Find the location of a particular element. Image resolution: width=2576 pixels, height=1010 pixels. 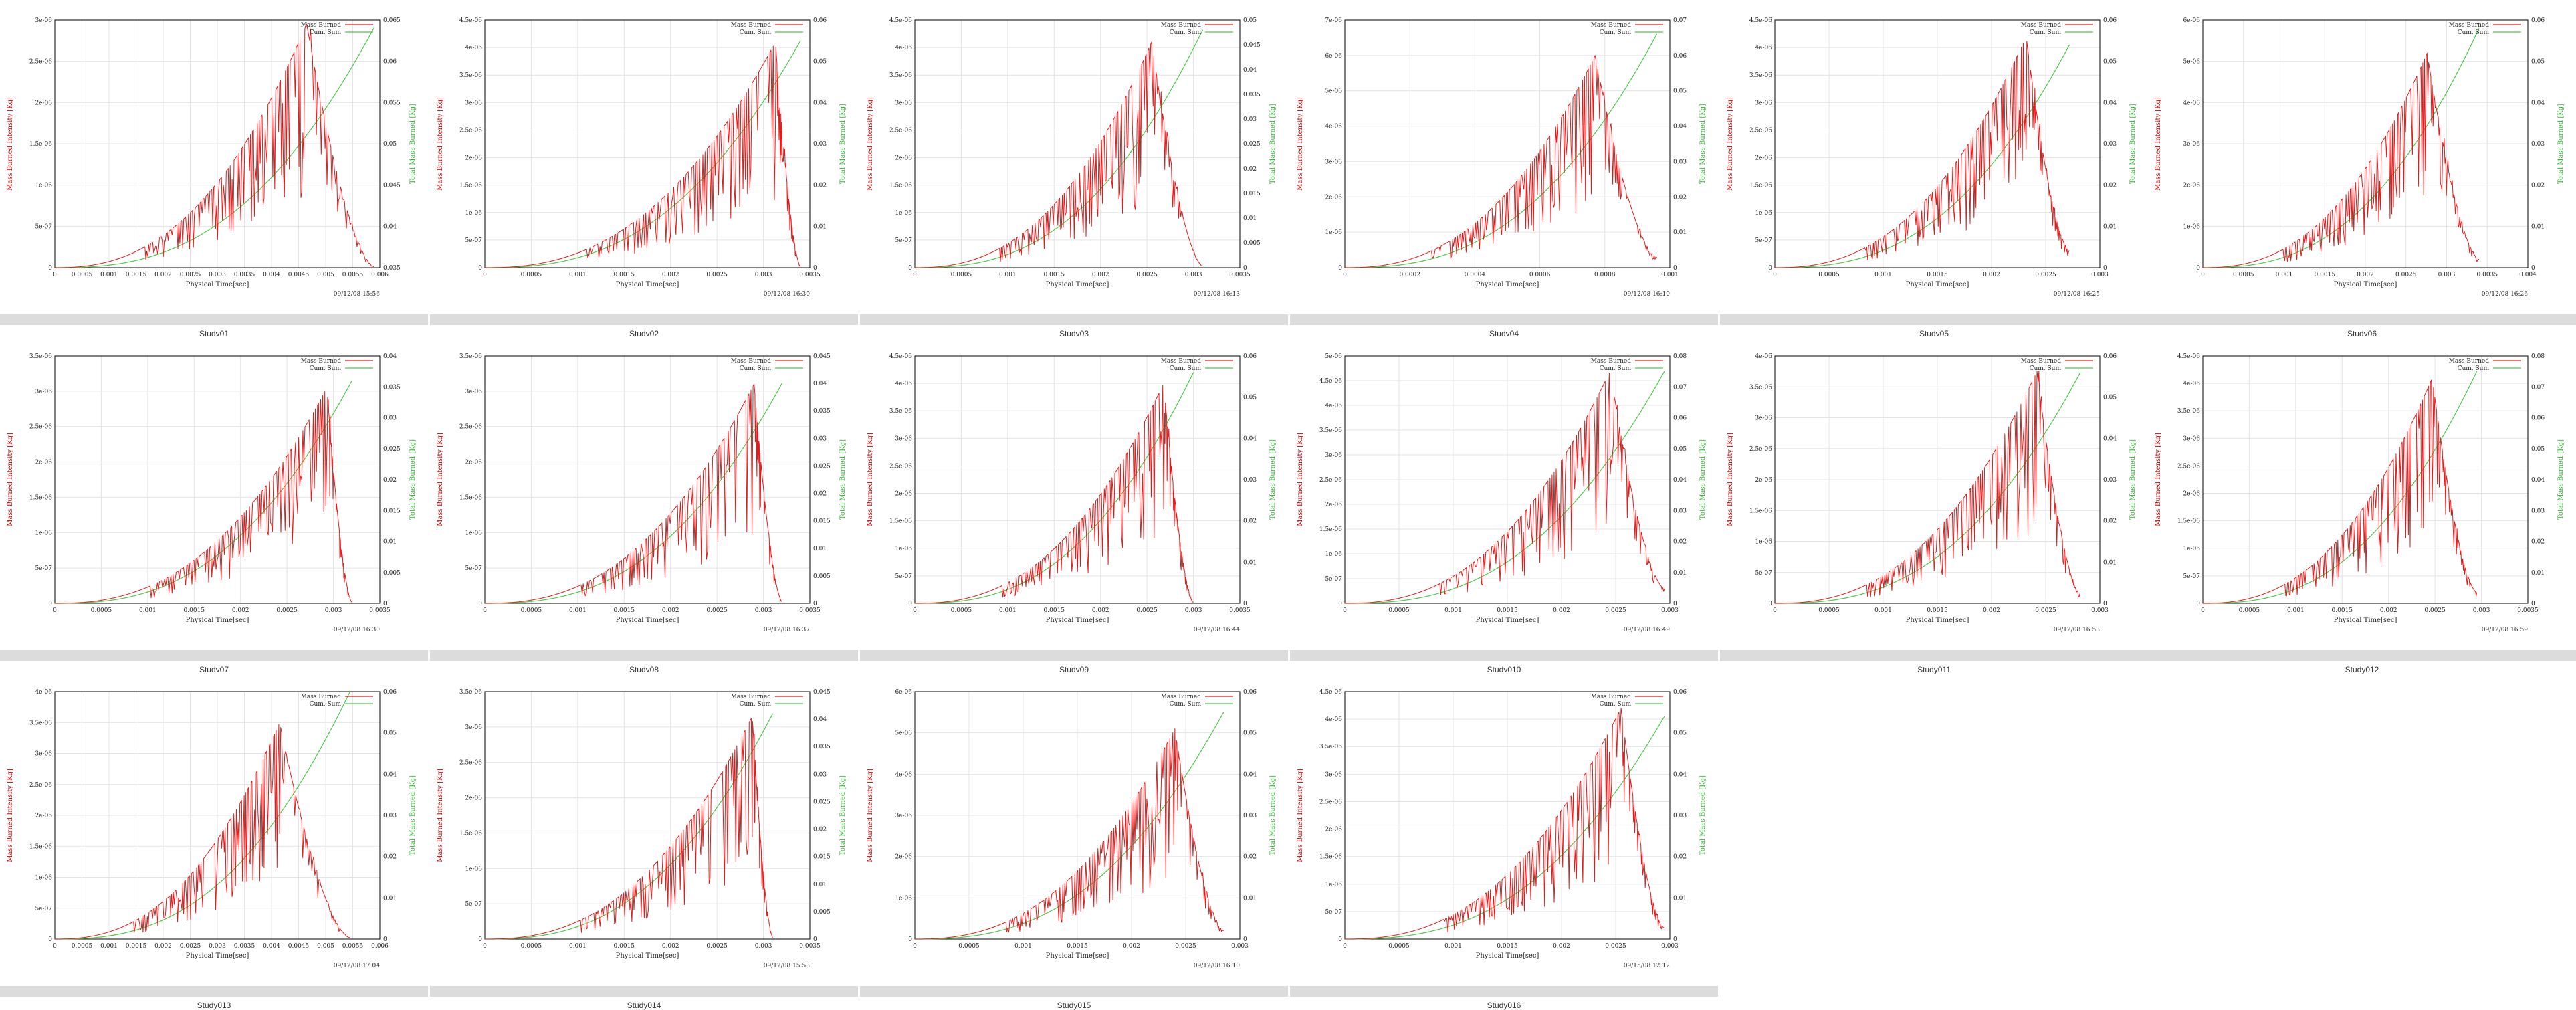

caption-bar: Study01 is located at coordinates (214, 326).